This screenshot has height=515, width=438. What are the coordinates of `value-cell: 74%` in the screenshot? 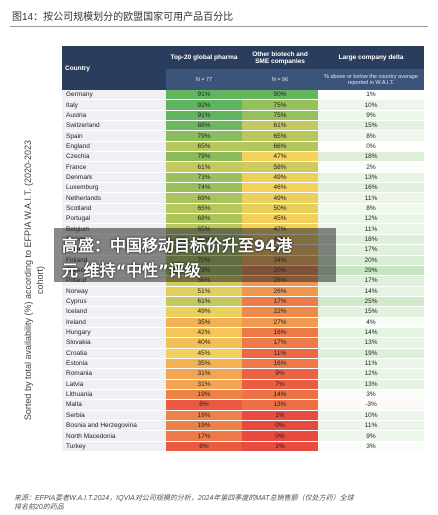 It's located at (204, 188).